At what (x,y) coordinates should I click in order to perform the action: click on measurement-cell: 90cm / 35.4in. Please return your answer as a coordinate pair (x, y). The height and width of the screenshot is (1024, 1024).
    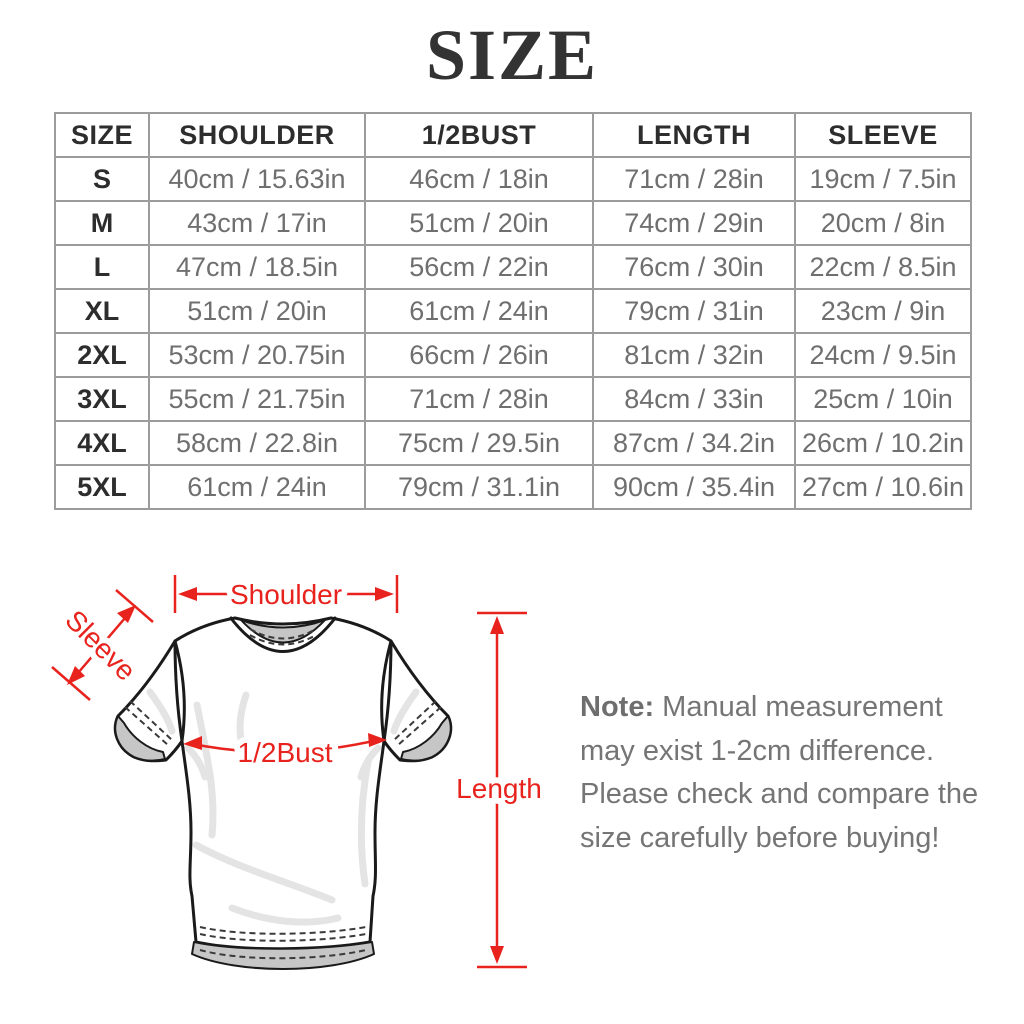
    Looking at the image, I should click on (694, 487).